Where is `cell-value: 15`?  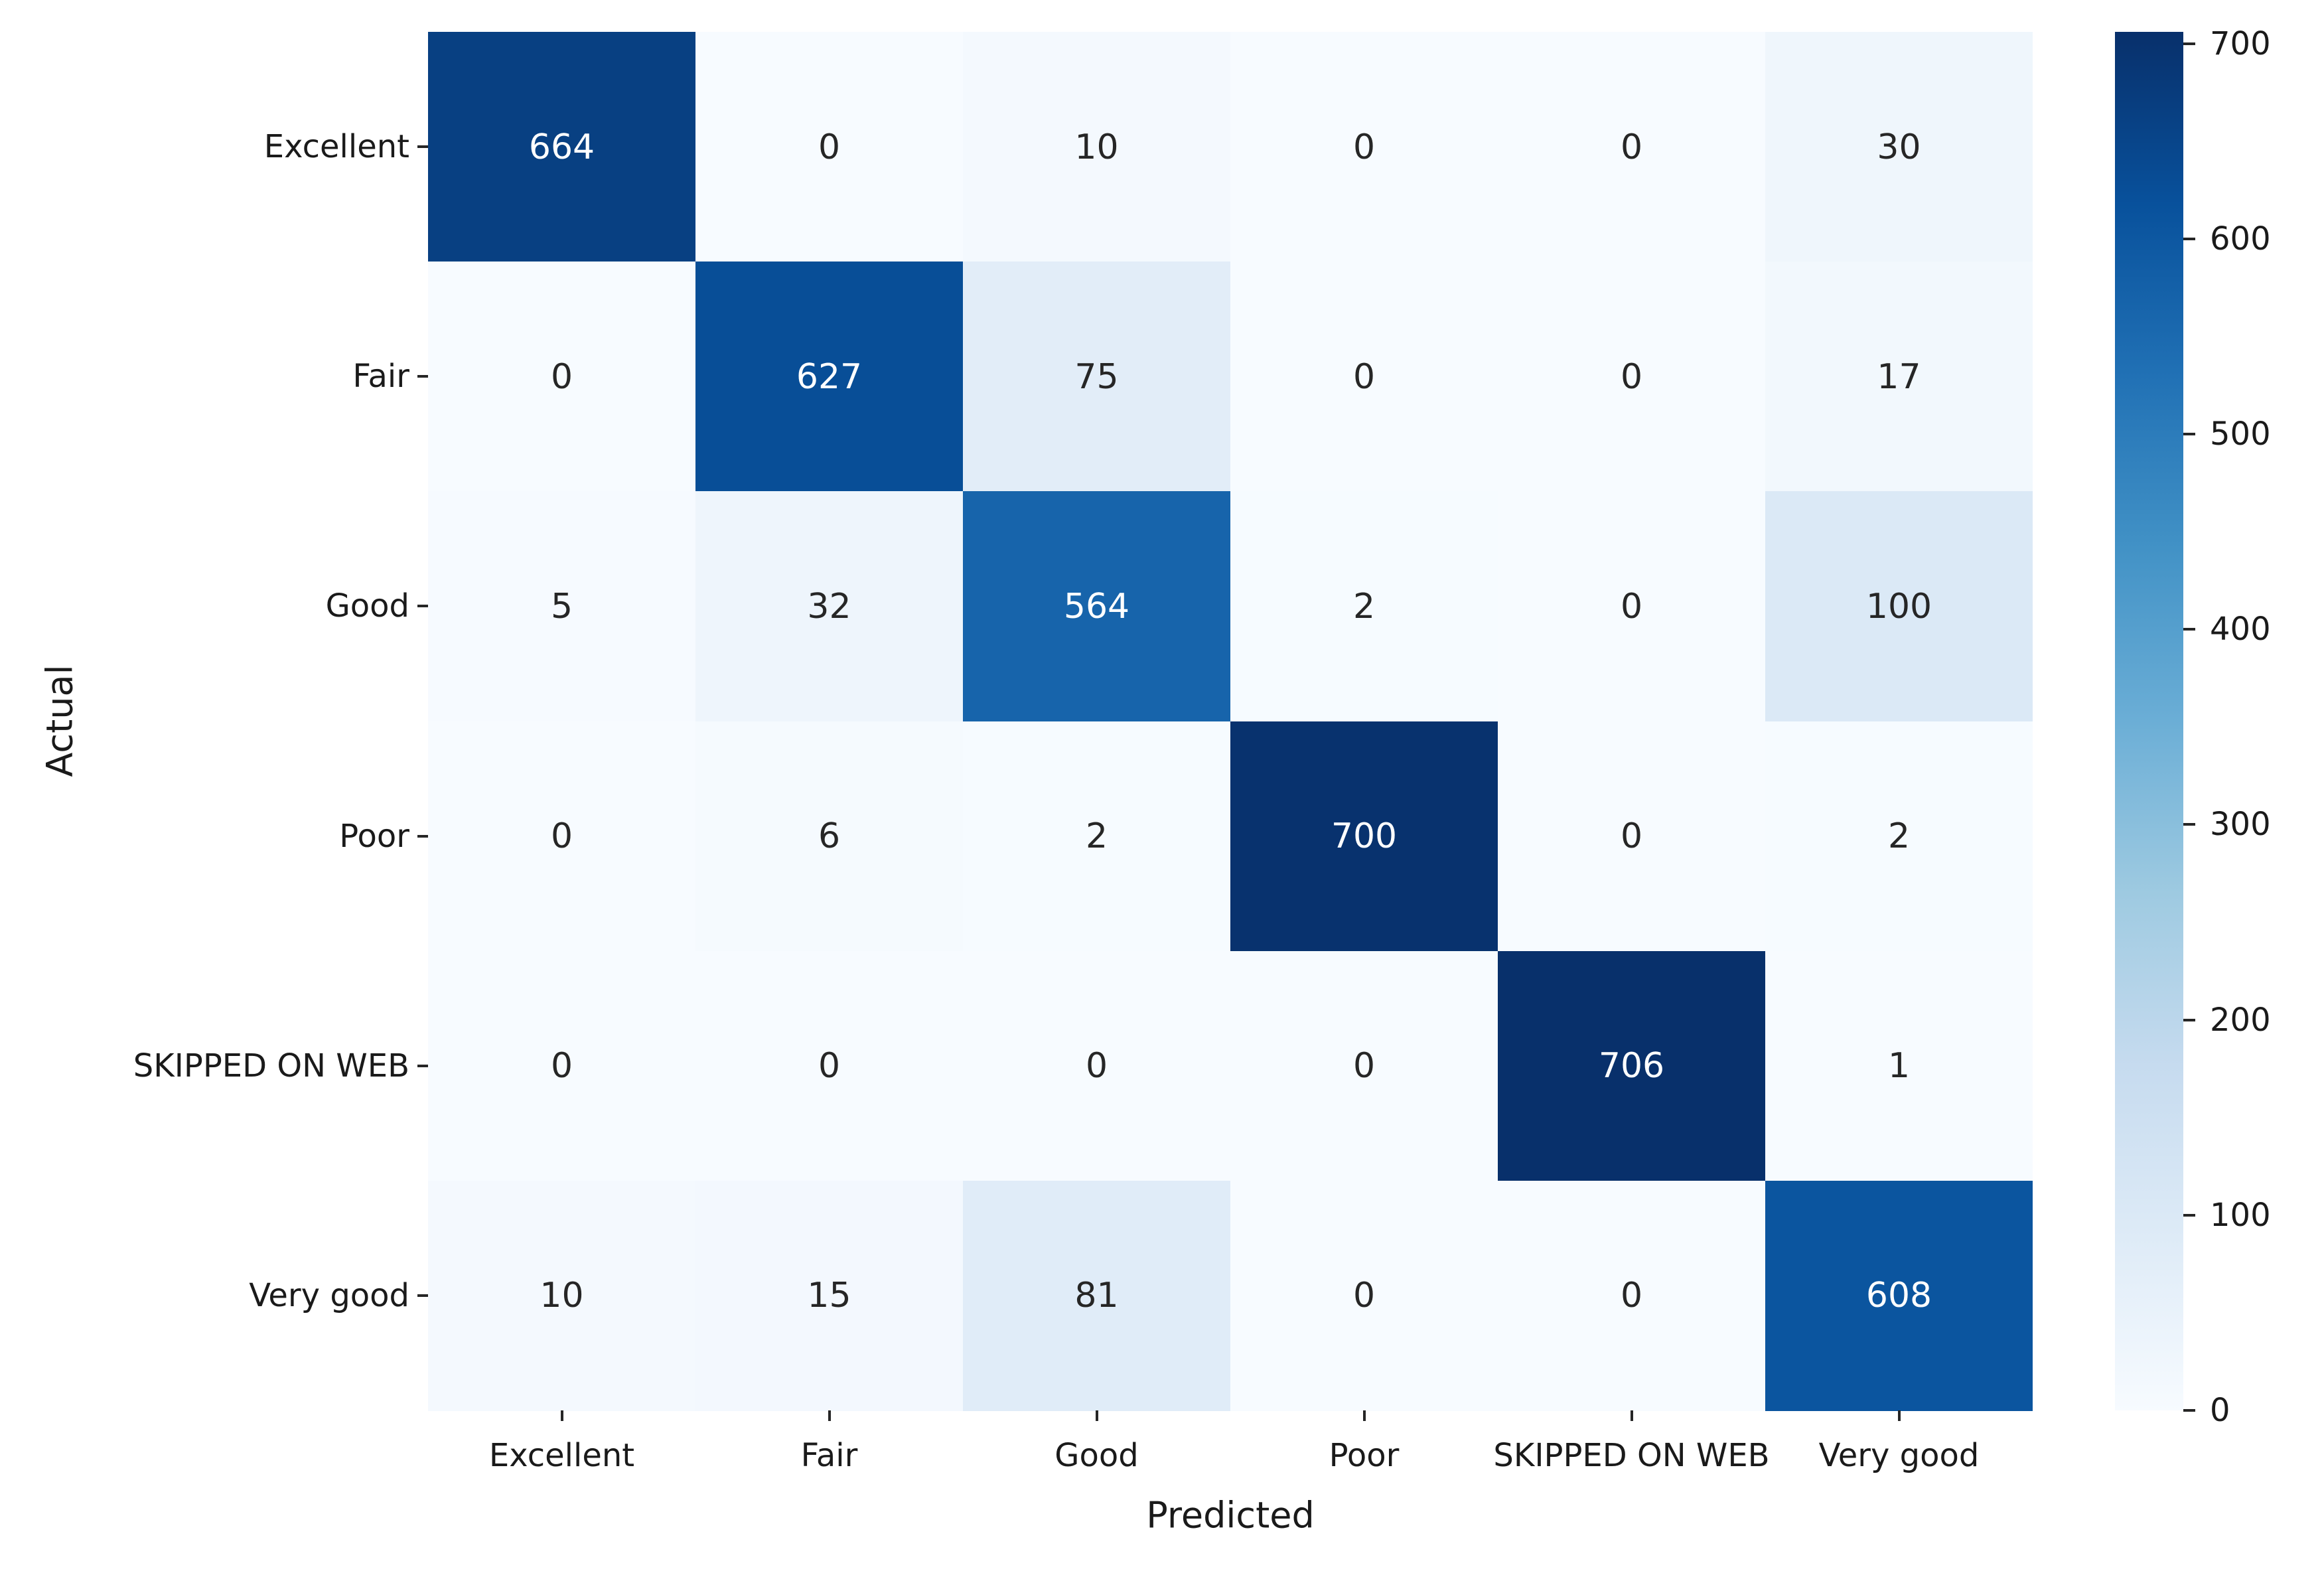 cell-value: 15 is located at coordinates (829, 1296).